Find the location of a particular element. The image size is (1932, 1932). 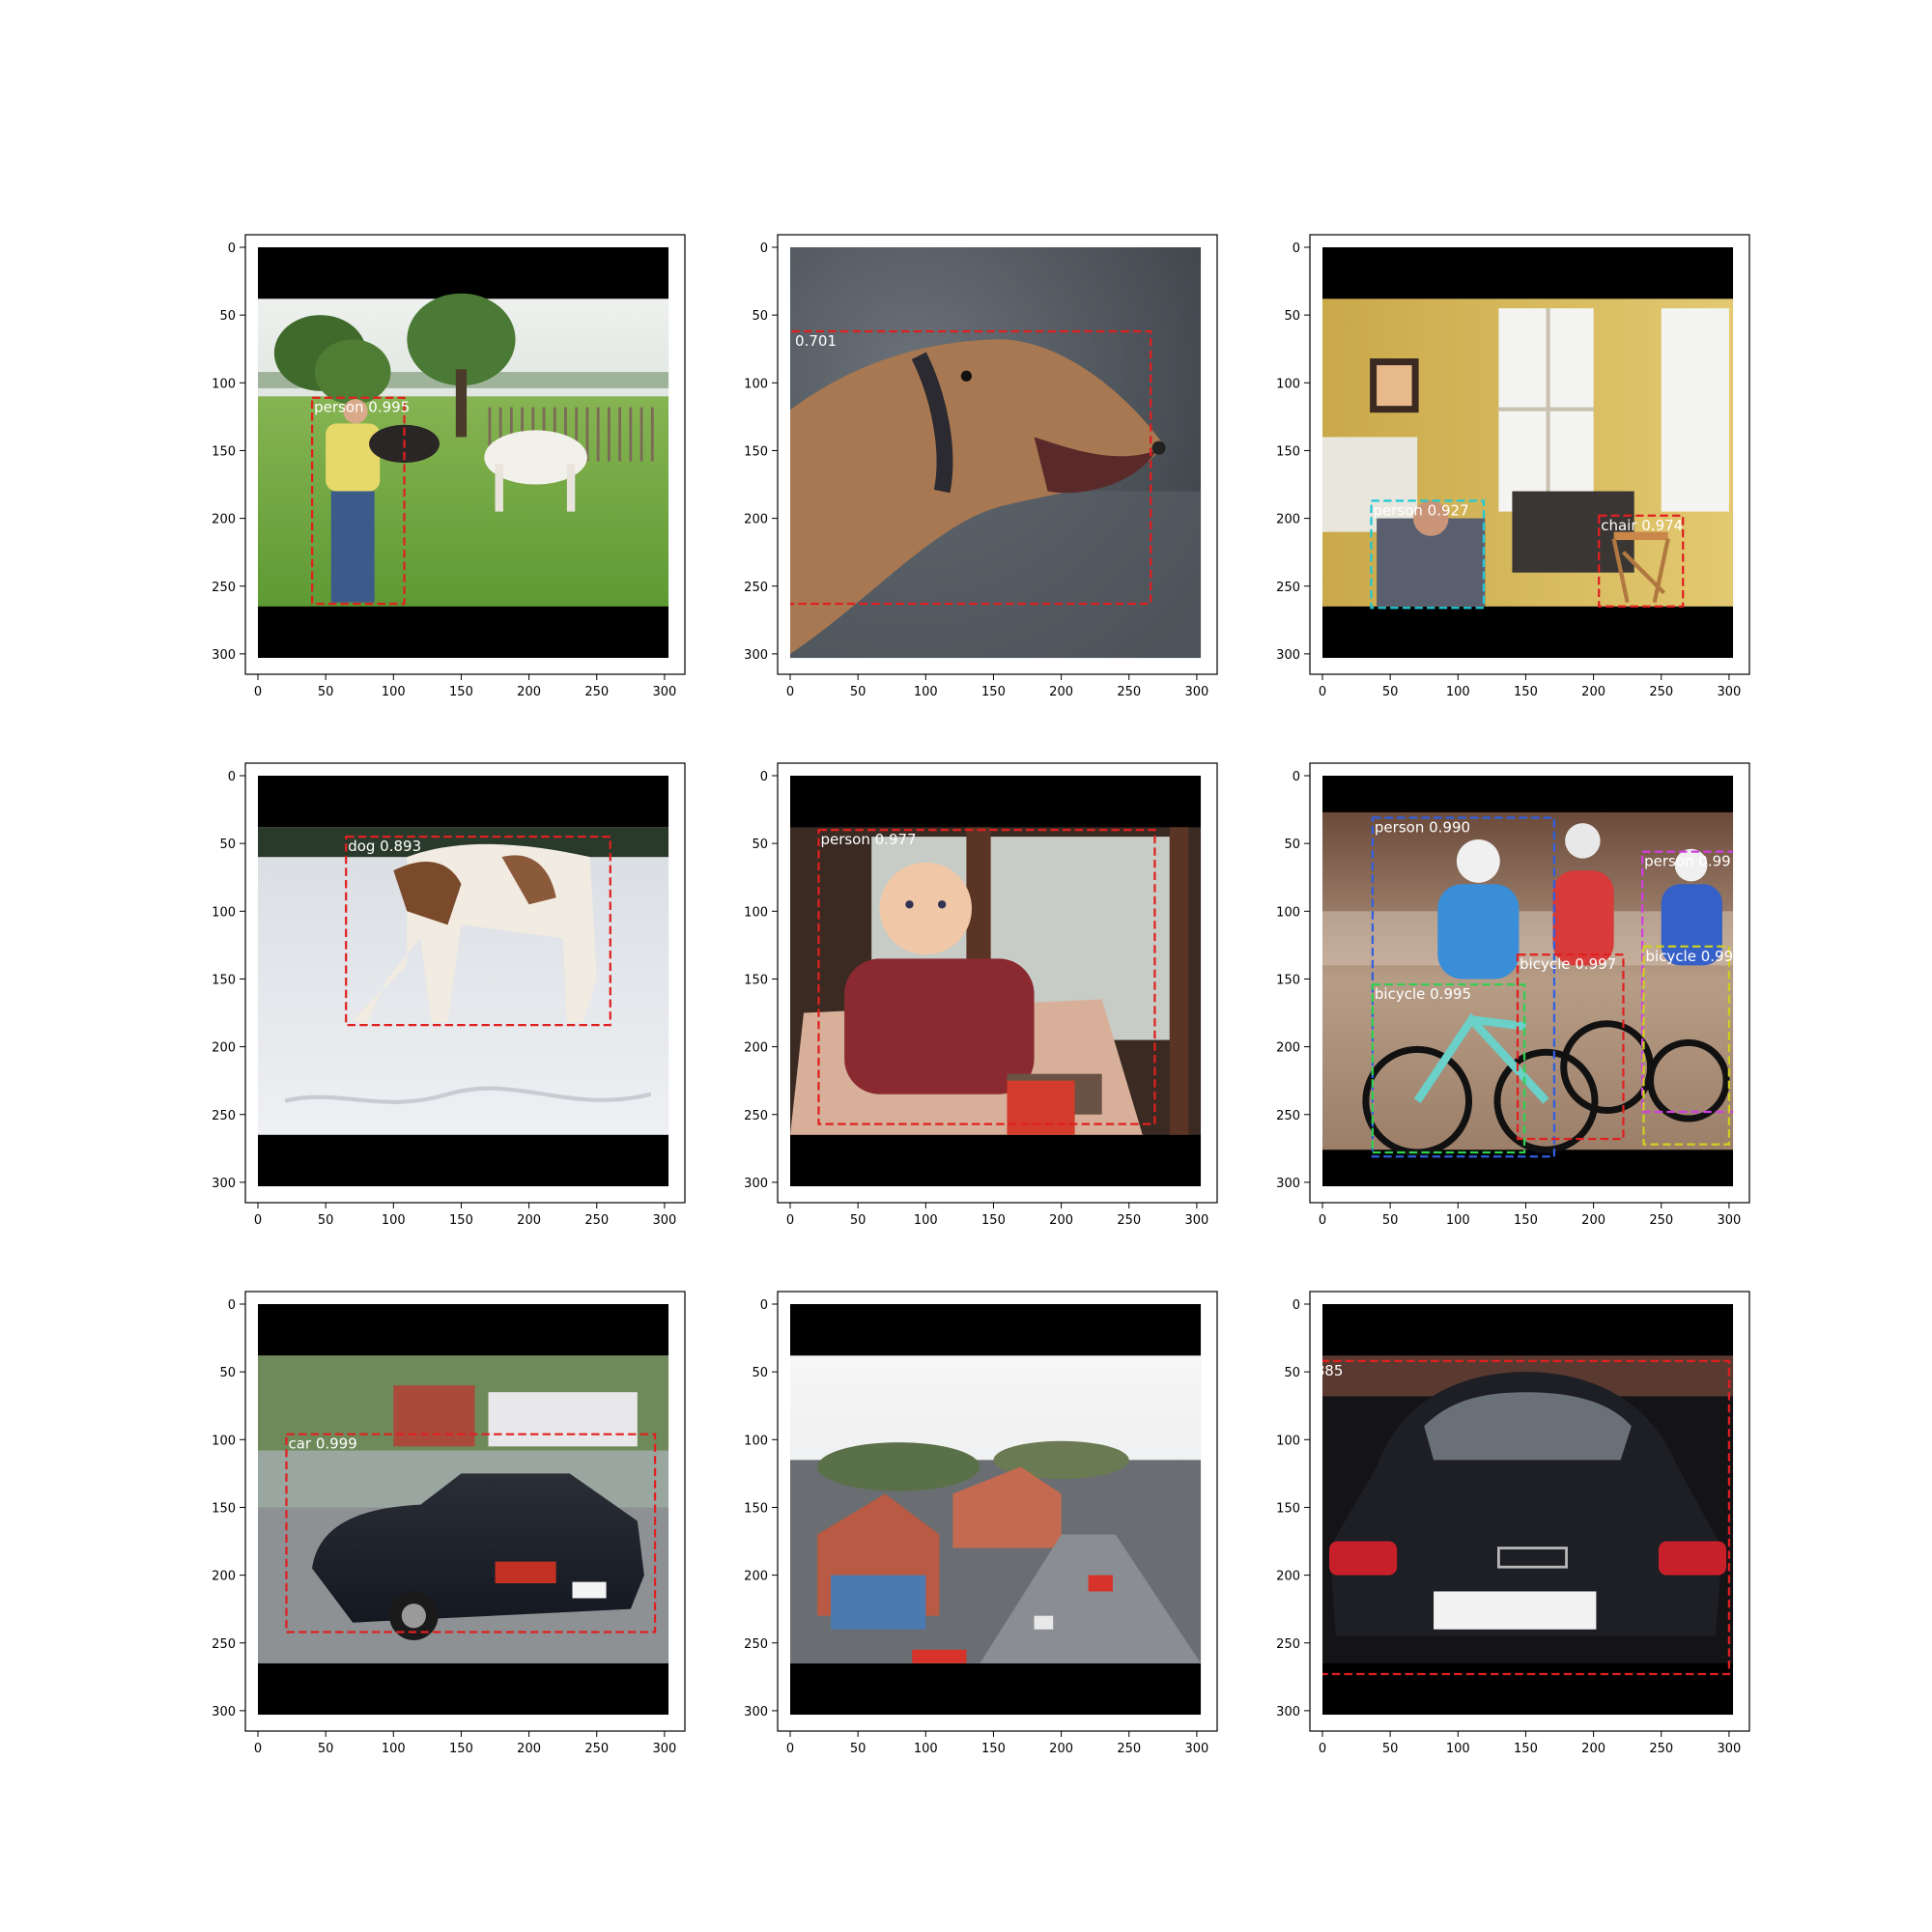

panel-image: .885 is located at coordinates (1522, 1510).